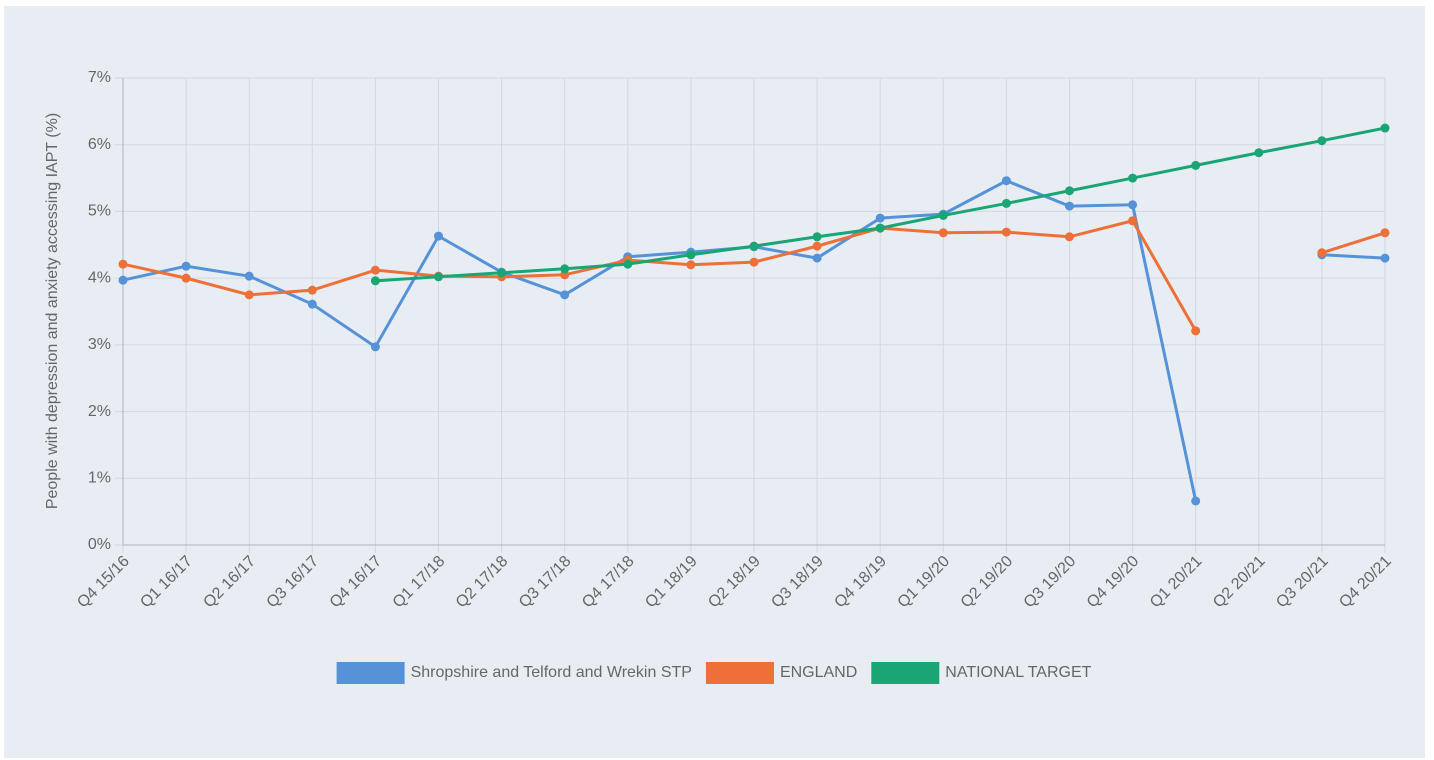  What do you see at coordinates (99, 211) in the screenshot?
I see `y-tick-label: 5%` at bounding box center [99, 211].